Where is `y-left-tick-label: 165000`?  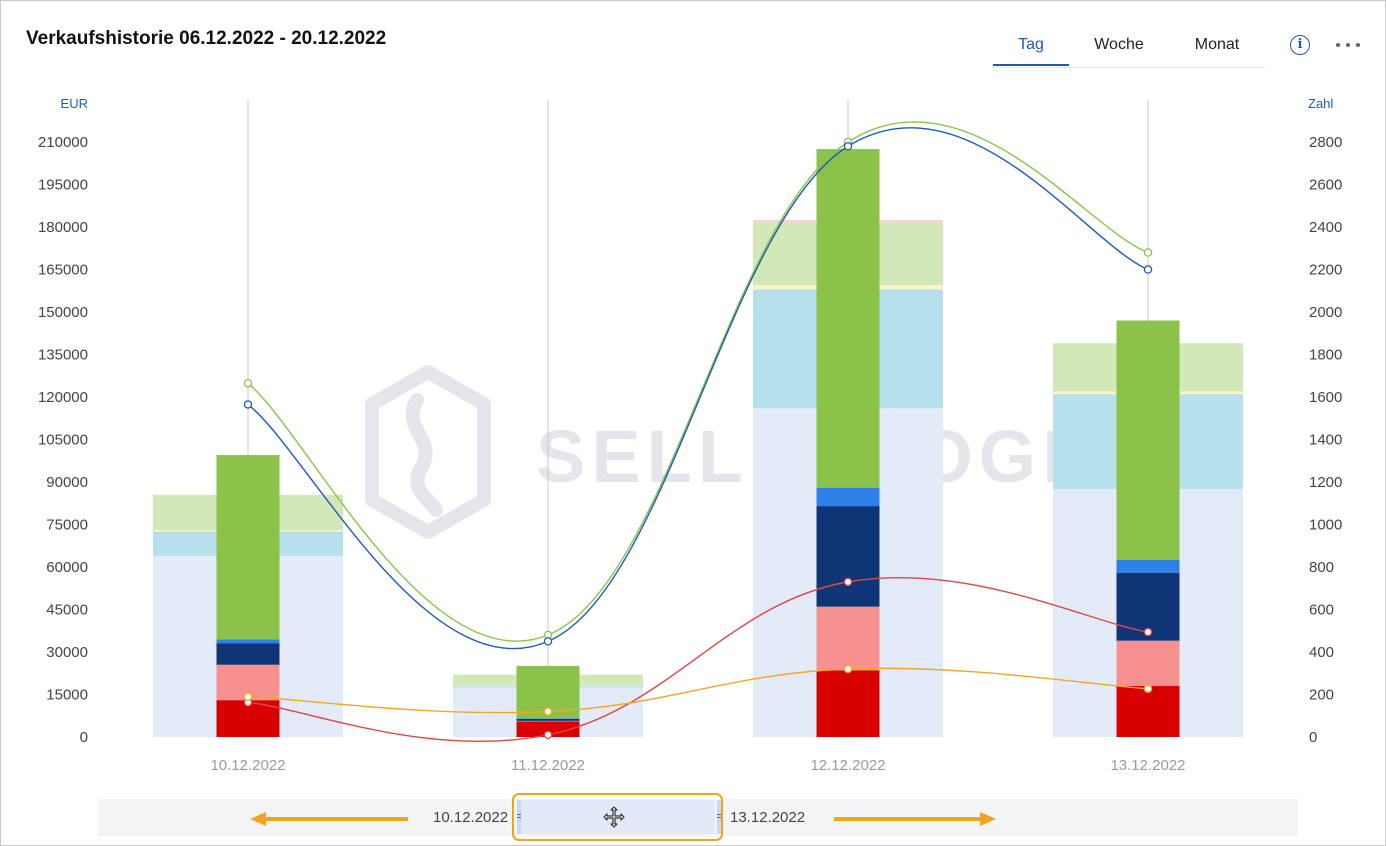 y-left-tick-label: 165000 is located at coordinates (63, 270).